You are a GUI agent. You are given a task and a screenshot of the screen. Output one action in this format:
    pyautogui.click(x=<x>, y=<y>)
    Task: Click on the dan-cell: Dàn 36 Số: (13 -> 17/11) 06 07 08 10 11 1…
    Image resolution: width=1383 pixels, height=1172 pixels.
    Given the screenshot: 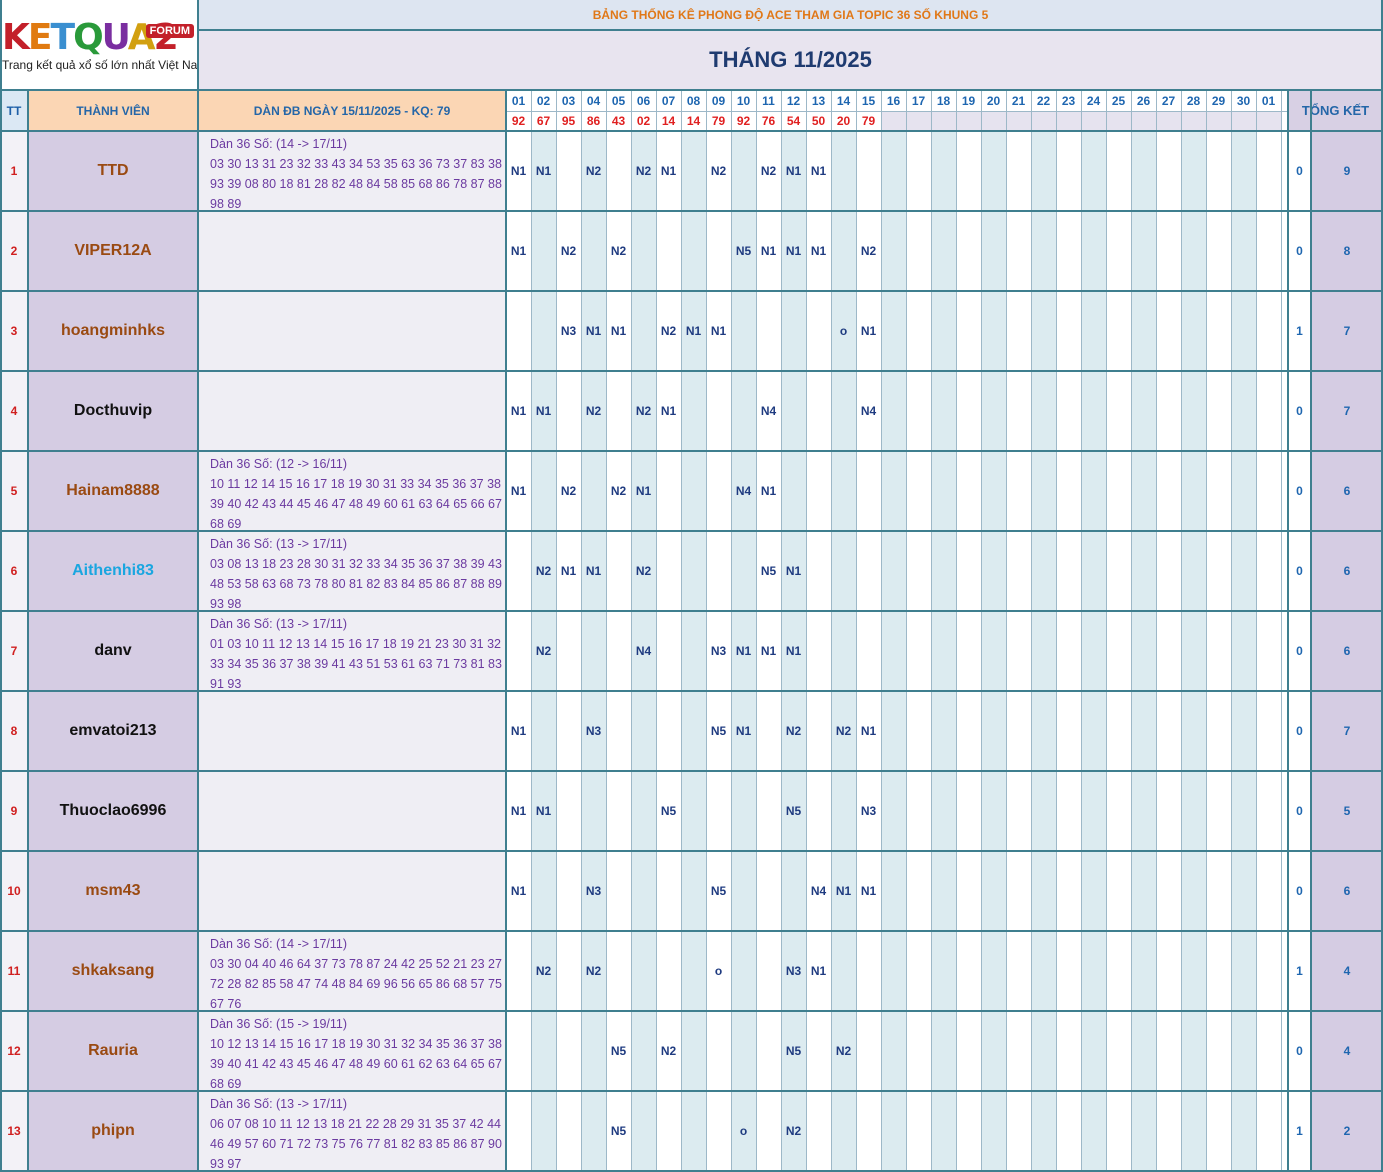 What is the action you would take?
    pyautogui.click(x=352, y=1131)
    